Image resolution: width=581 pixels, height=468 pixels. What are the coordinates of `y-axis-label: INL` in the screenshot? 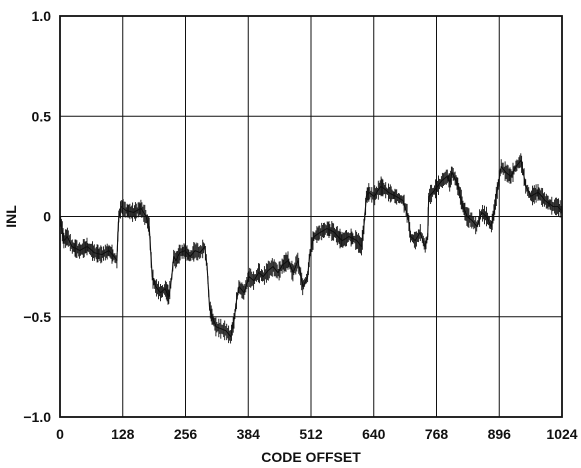 It's located at (11, 216).